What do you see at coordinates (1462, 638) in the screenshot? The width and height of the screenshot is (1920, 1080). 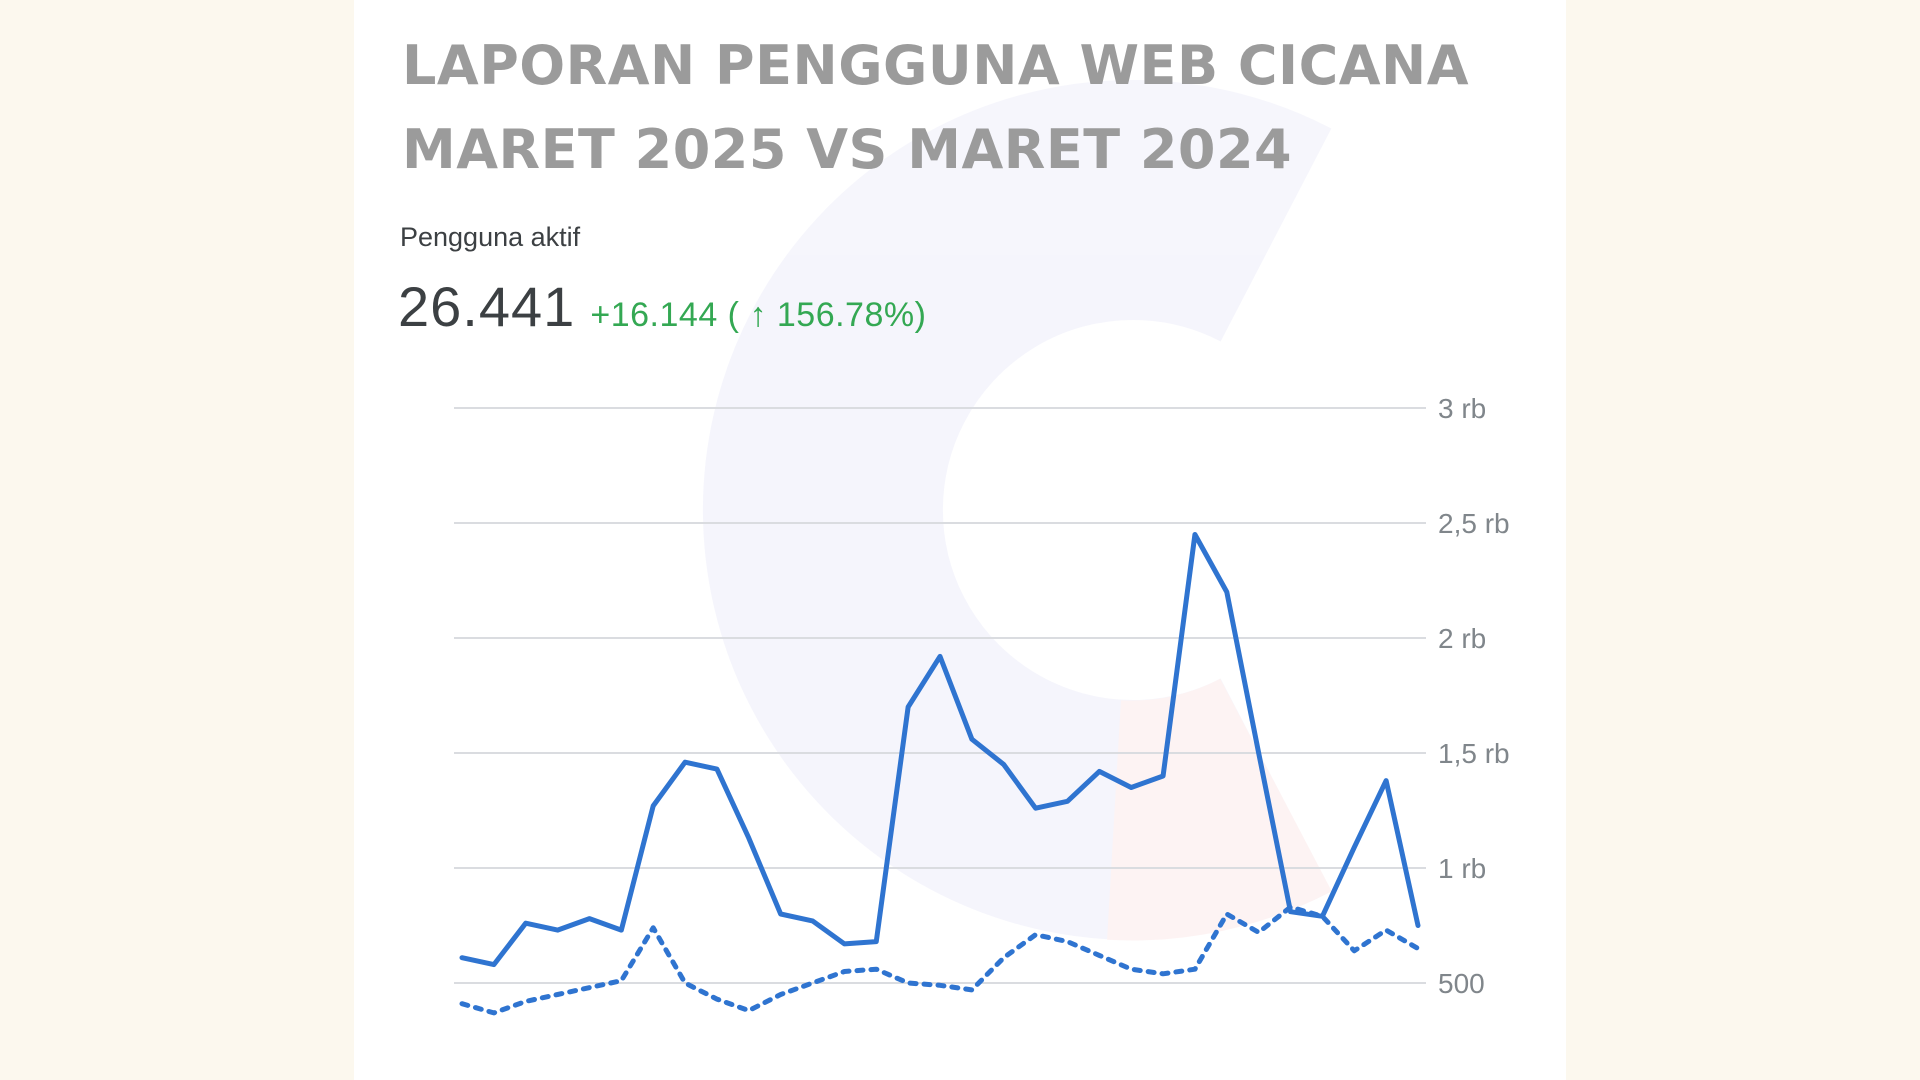 I see `y-tick-label: 2 rb` at bounding box center [1462, 638].